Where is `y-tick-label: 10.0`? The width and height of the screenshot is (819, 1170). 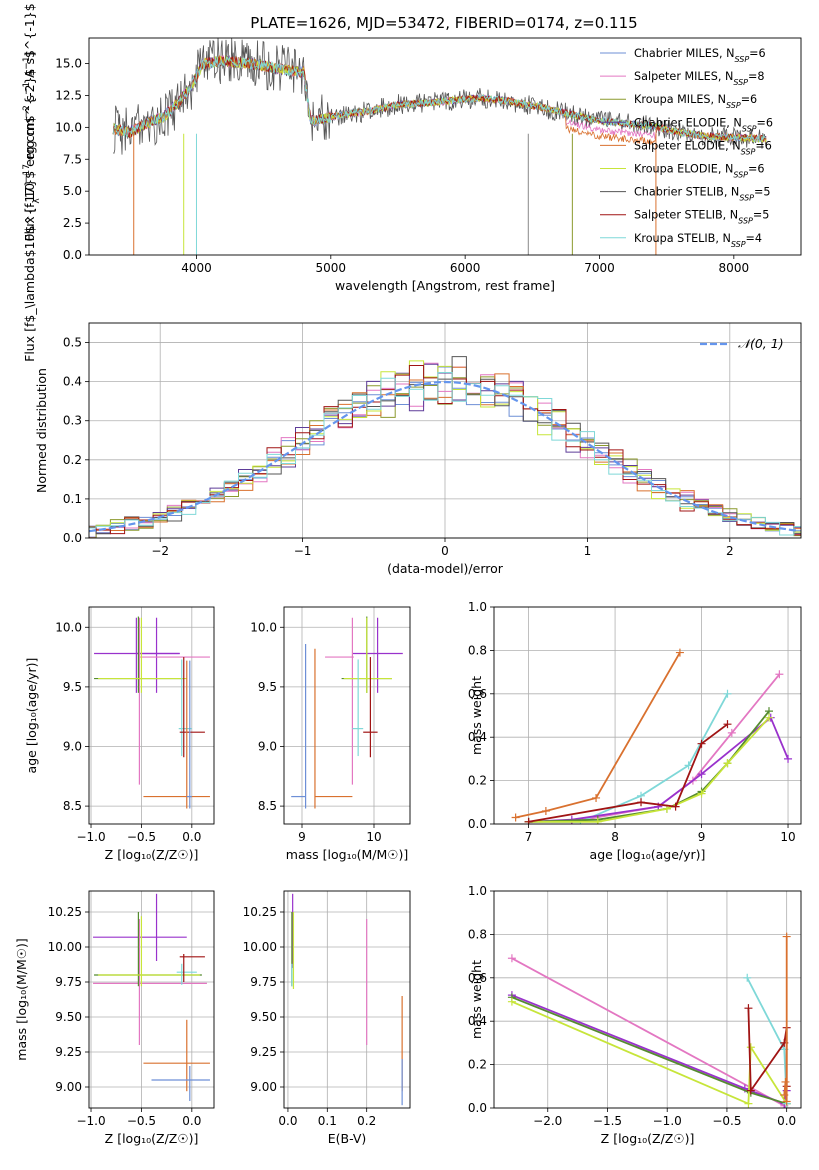
y-tick-label: 10.0 is located at coordinates (68, 627).